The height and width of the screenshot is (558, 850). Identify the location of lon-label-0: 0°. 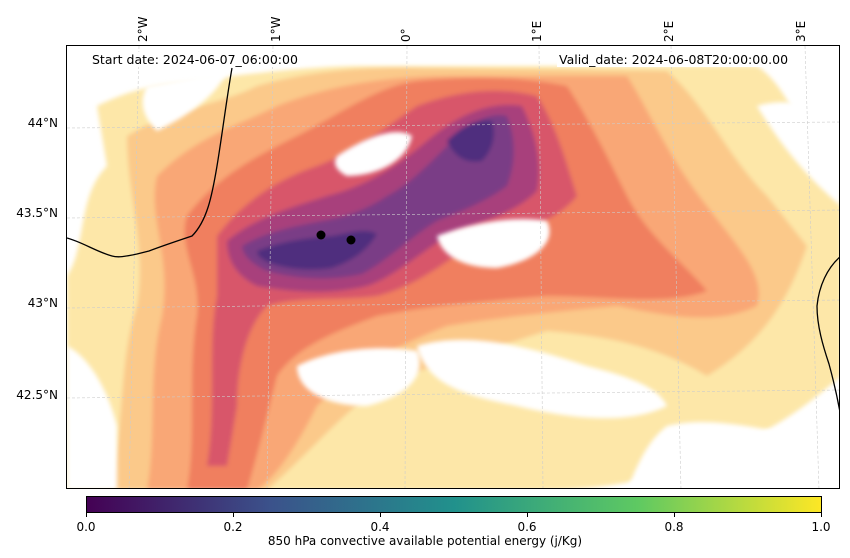
(406, 35).